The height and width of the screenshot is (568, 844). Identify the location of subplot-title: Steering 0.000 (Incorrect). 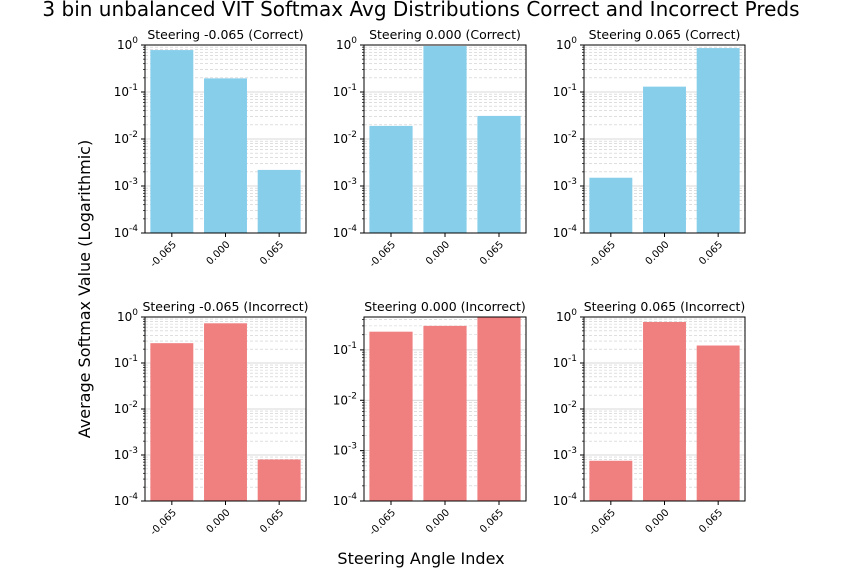
(445, 306).